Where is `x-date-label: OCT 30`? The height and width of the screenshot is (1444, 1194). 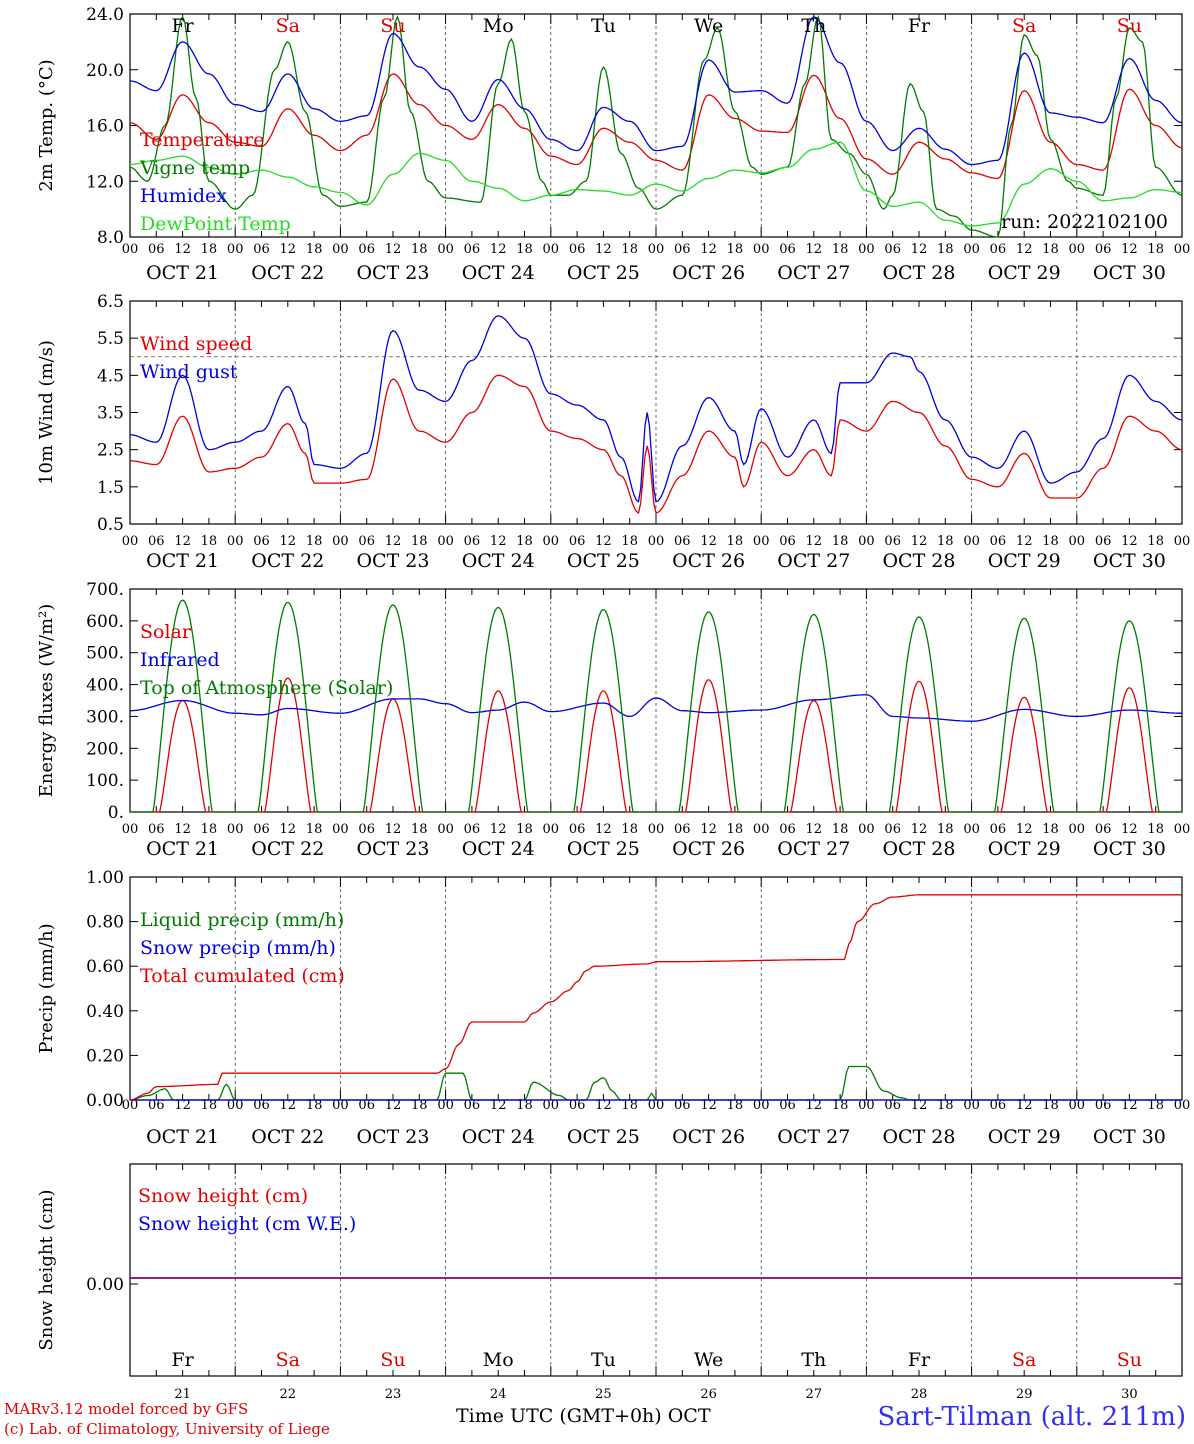 x-date-label: OCT 30 is located at coordinates (1129, 273).